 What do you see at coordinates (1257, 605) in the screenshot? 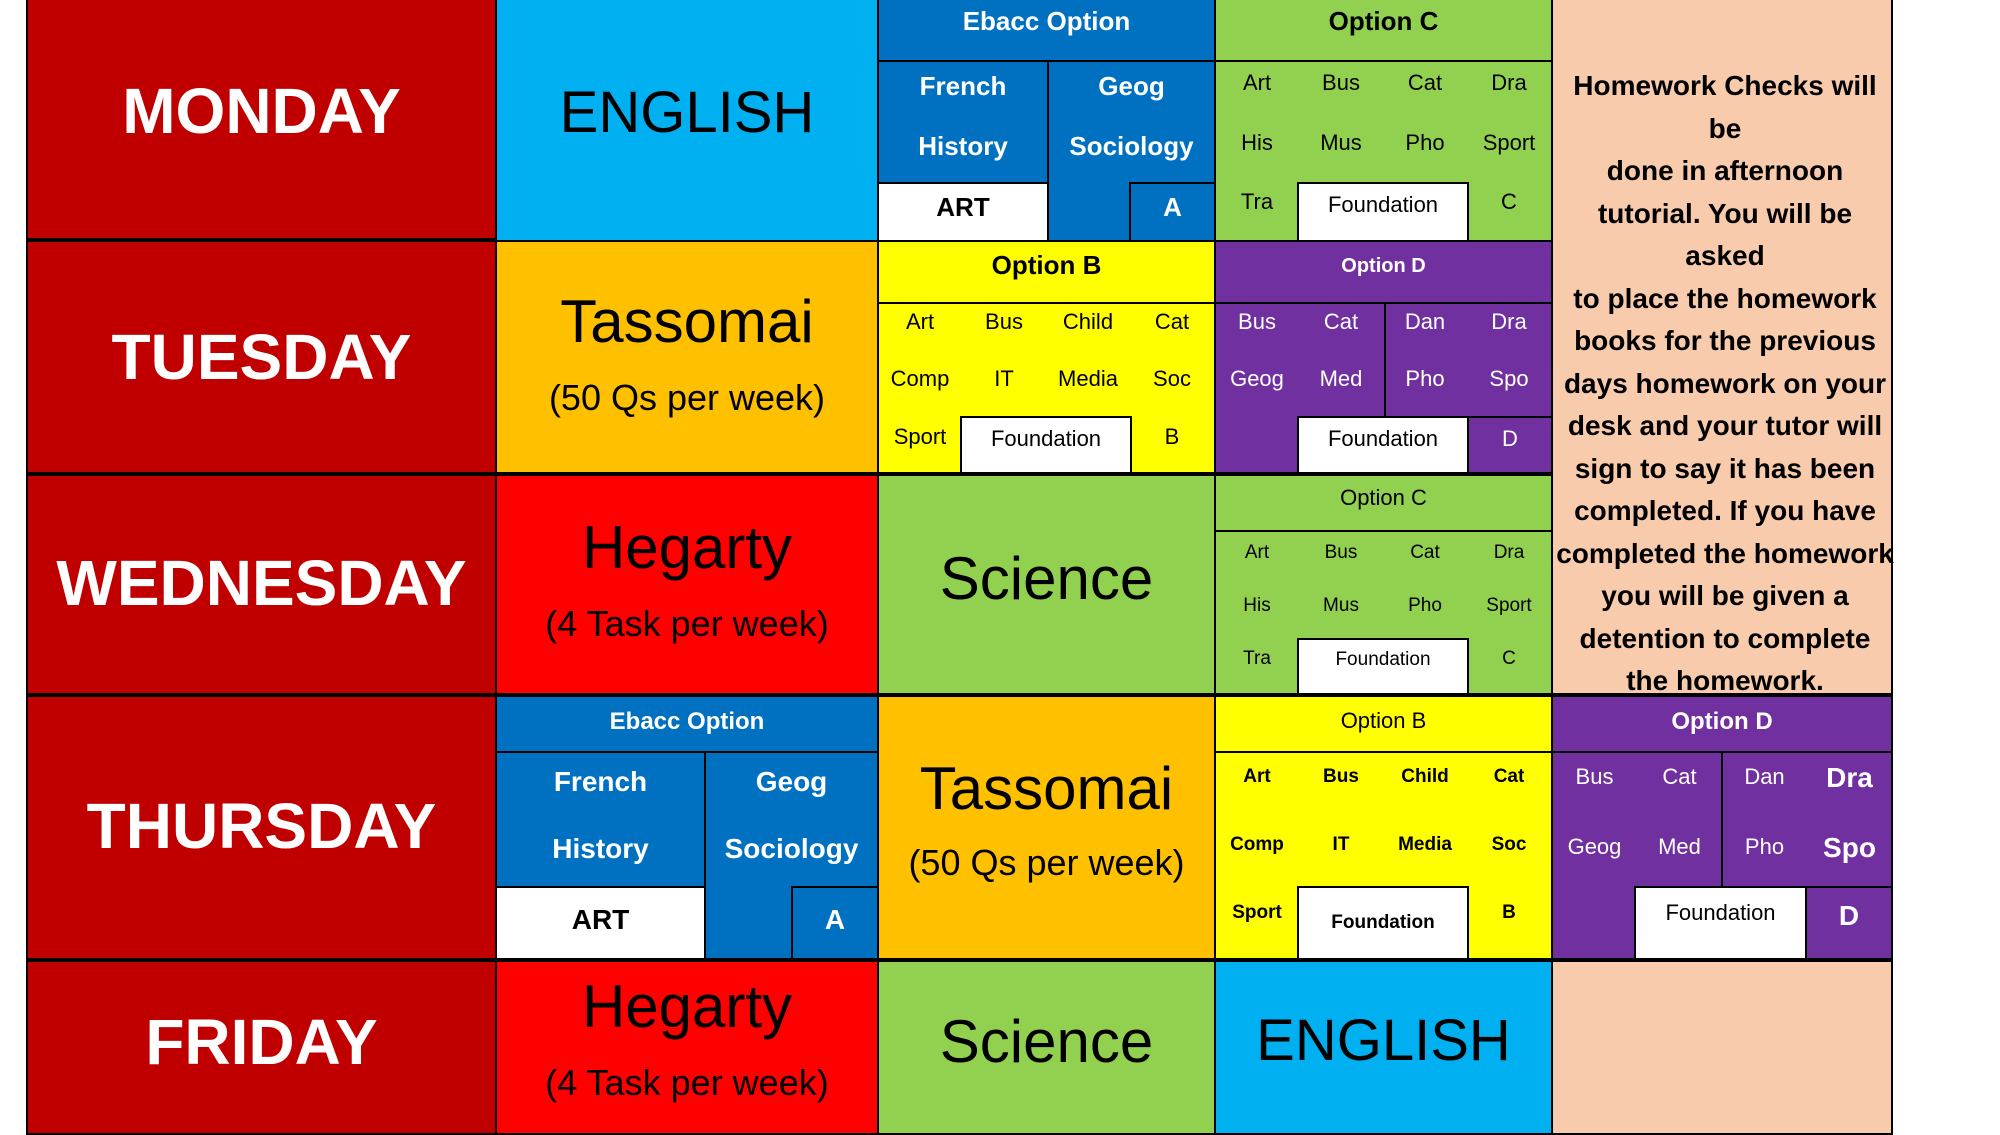
I see `option-c-his: His` at bounding box center [1257, 605].